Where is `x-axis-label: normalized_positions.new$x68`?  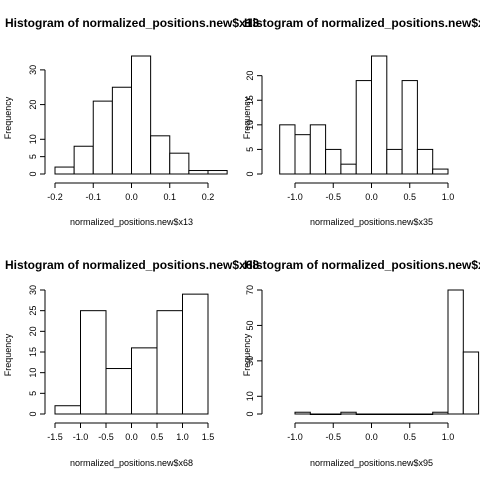 x-axis-label: normalized_positions.new$x68 is located at coordinates (131, 463).